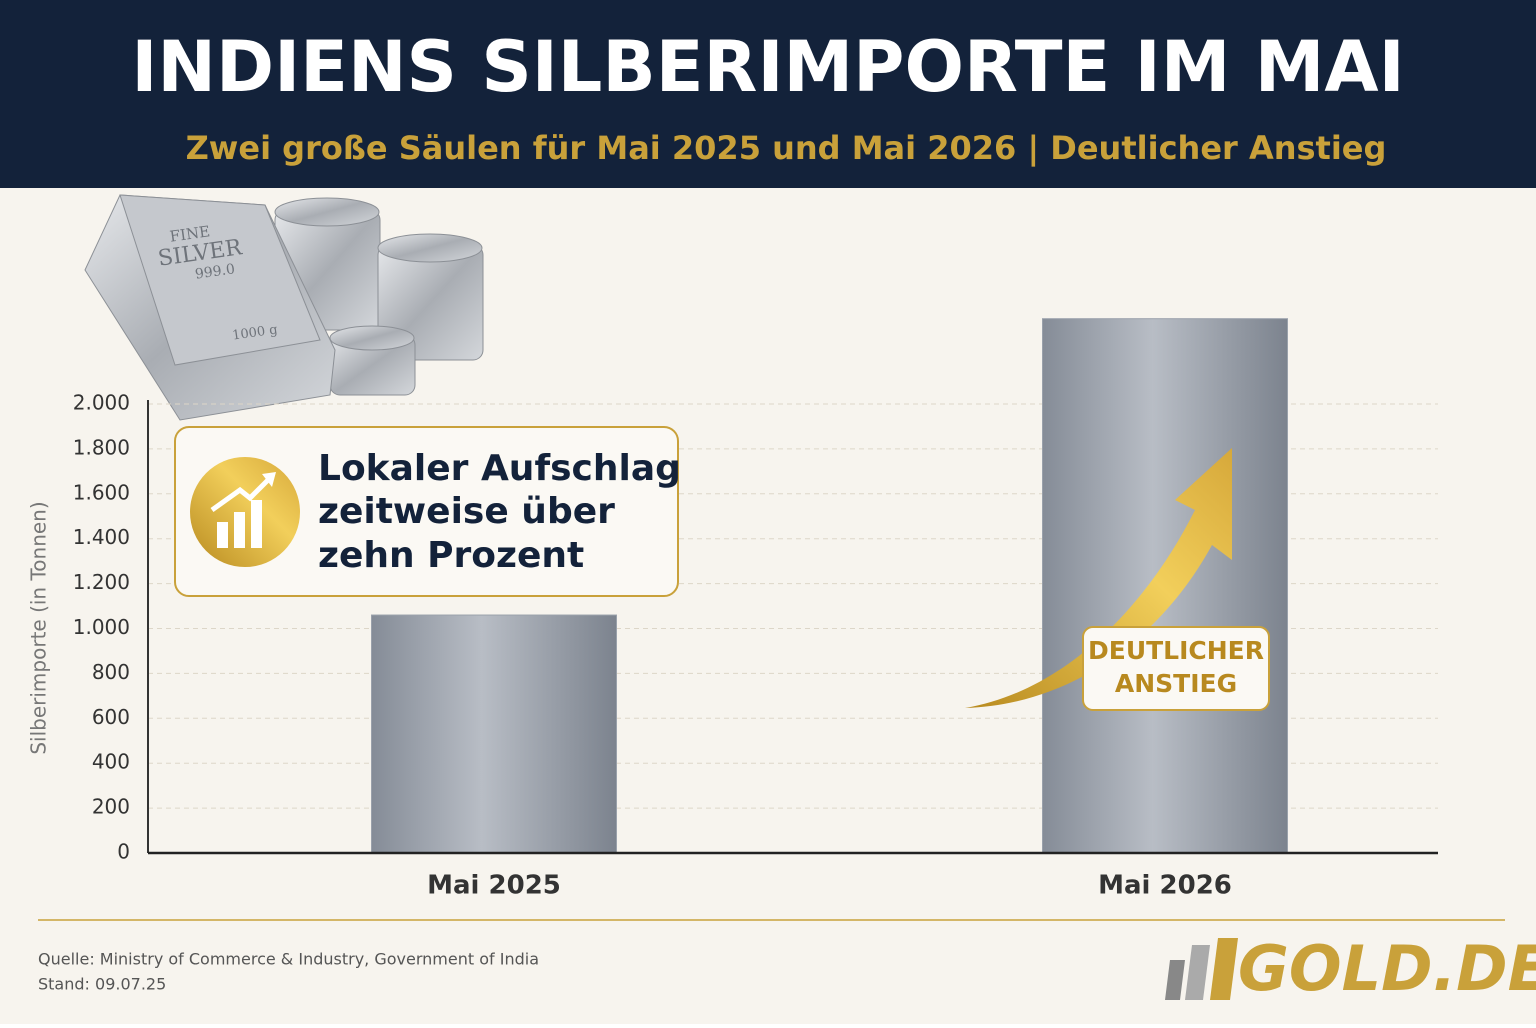  What do you see at coordinates (1117, 579) in the screenshot?
I see `annotation: DEUTLICHER ANSTIEG` at bounding box center [1117, 579].